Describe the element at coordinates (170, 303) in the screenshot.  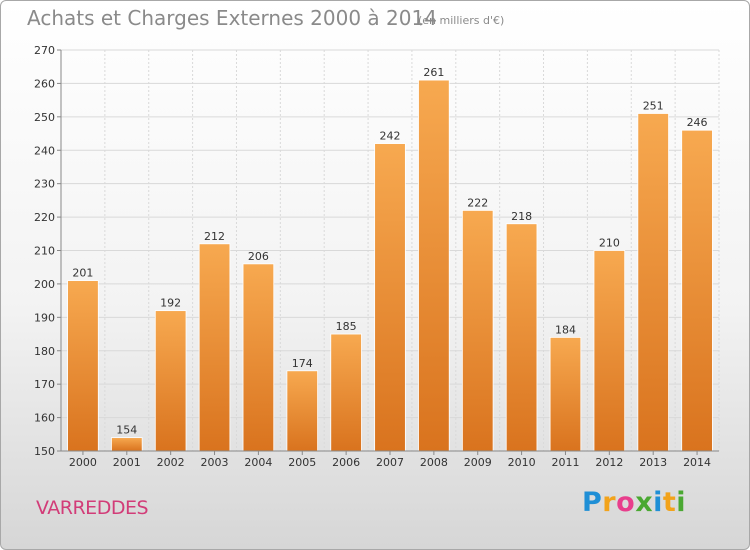
I see `value-label: 192` at that location.